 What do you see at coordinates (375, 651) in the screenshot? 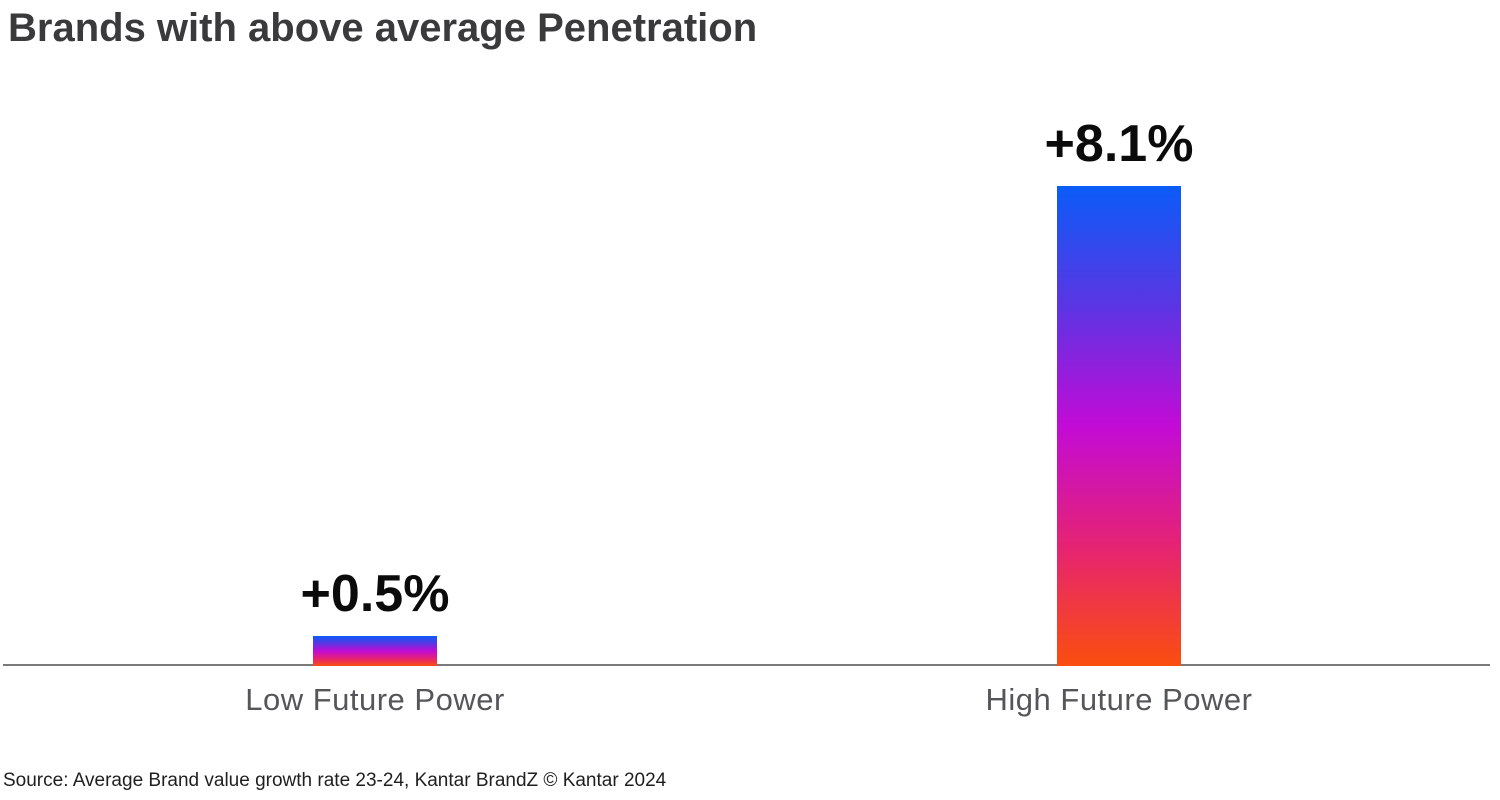
I see `bar-low-future-power` at bounding box center [375, 651].